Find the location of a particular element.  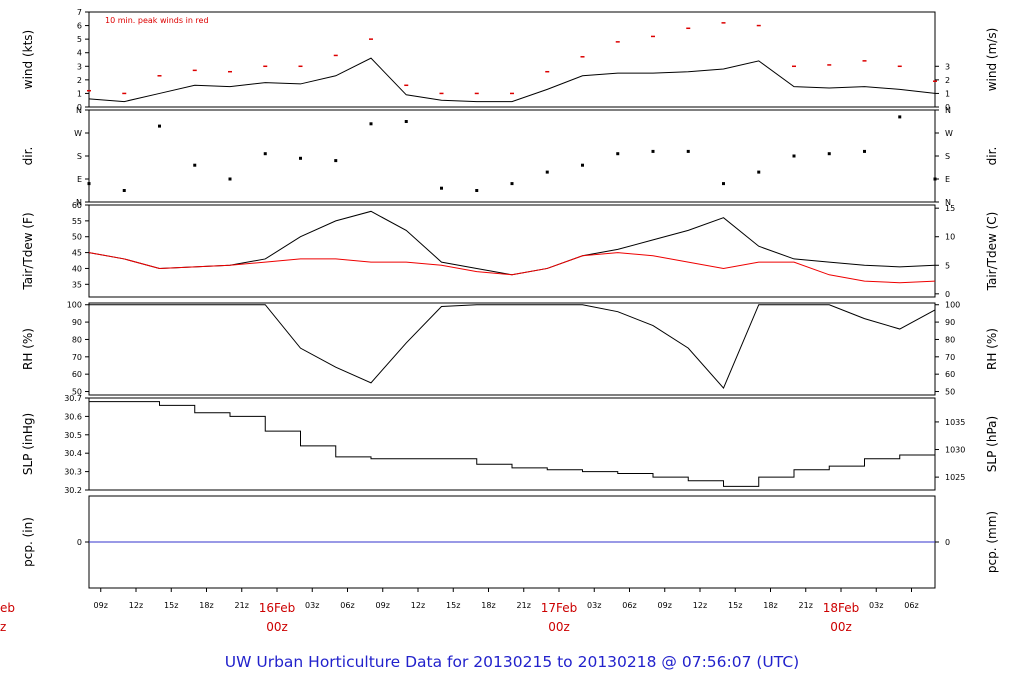

rh-left-tick-label: 50 is located at coordinates (77, 392).